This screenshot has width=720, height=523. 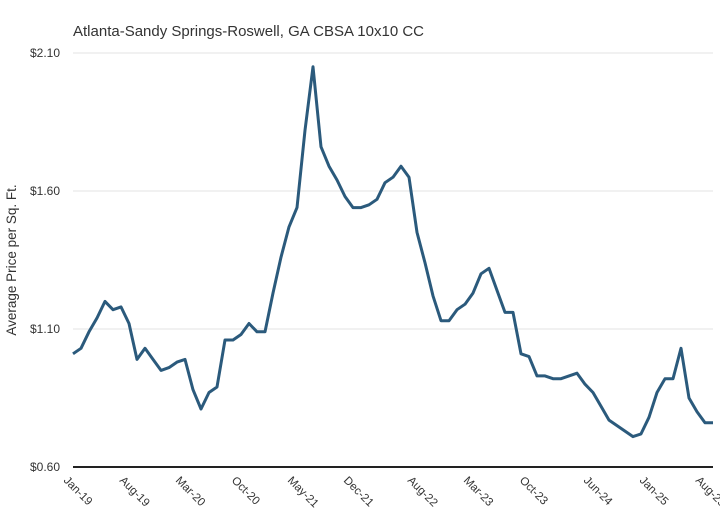 I want to click on x-tick-label: Oct-20, so click(x=245, y=491).